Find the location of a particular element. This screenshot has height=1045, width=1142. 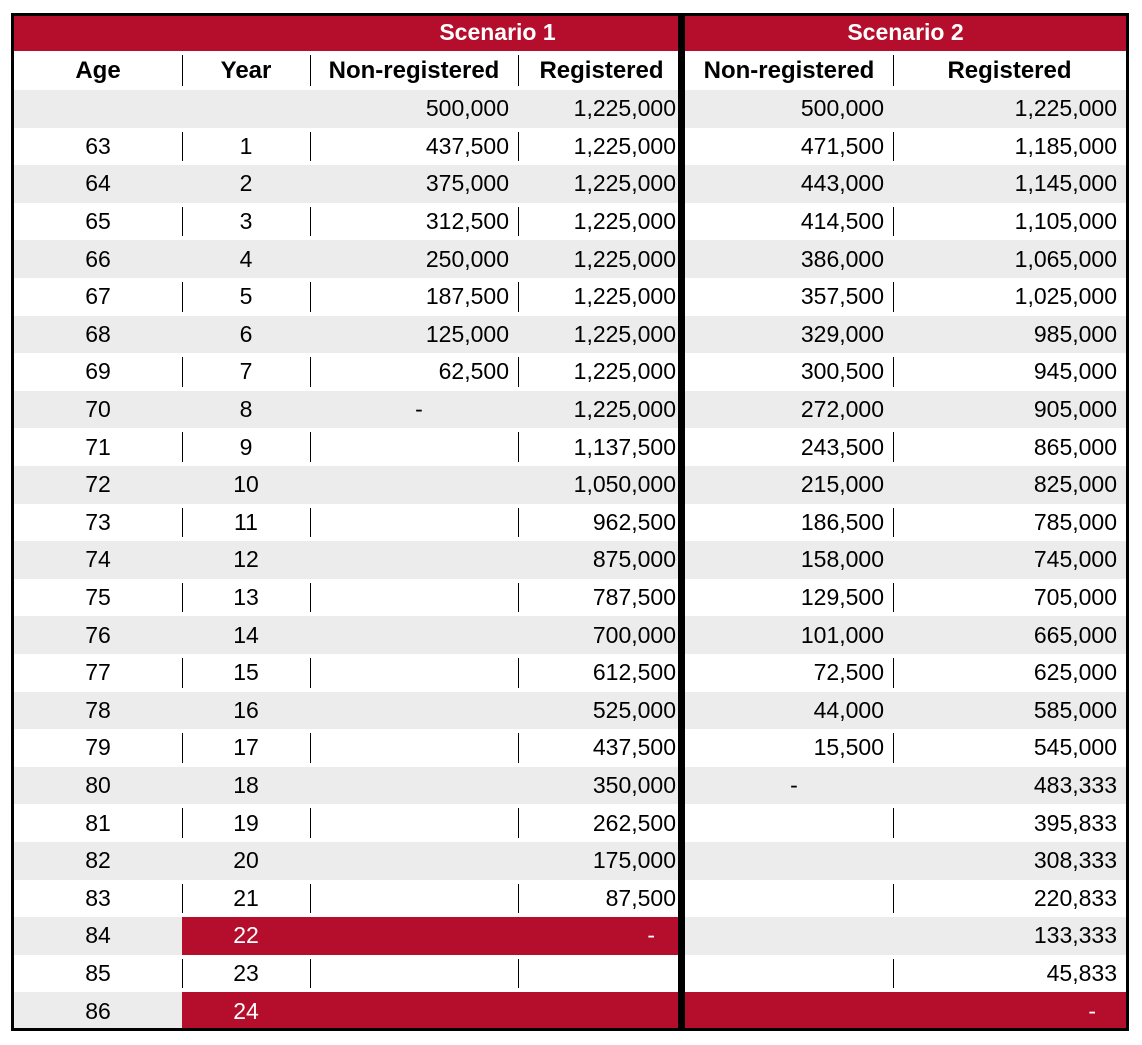

s2-registered-cell: 1,225,000 is located at coordinates (1065, 108).